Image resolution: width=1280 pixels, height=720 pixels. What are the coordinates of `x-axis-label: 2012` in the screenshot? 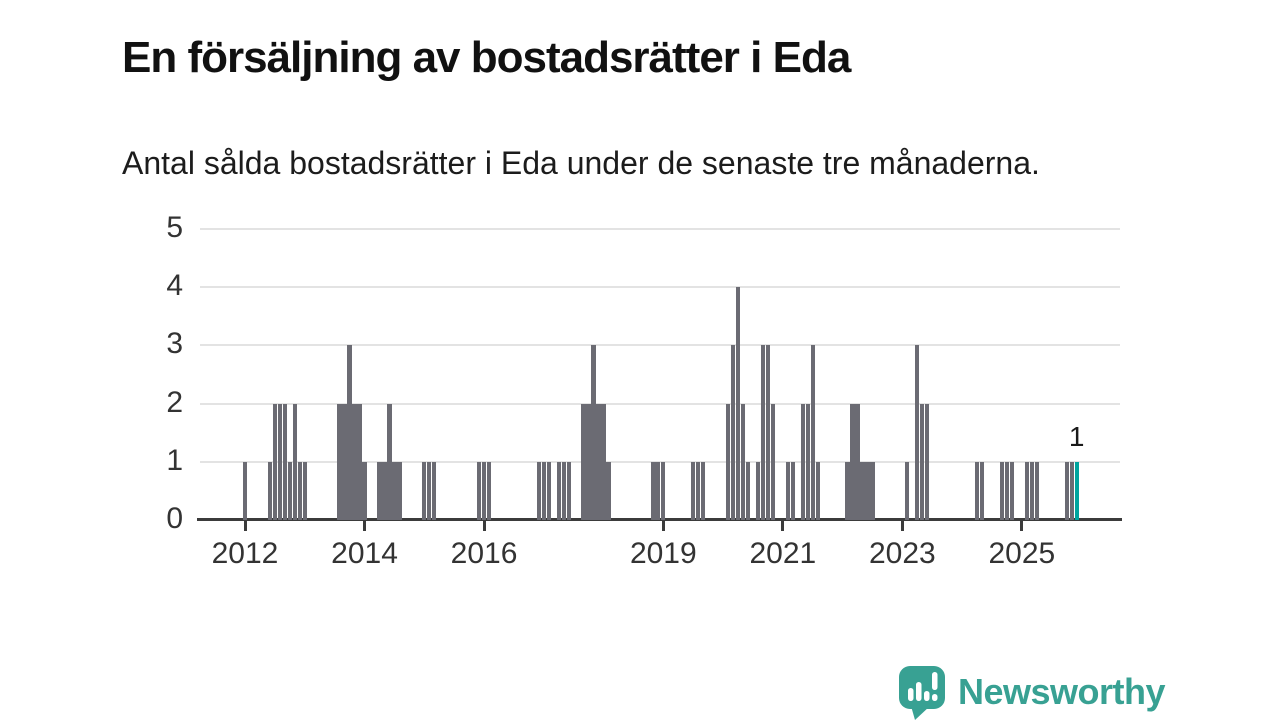 It's located at (245, 553).